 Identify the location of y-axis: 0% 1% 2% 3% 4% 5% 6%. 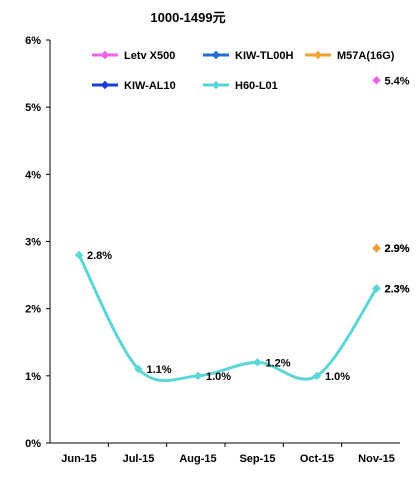
(38, 242).